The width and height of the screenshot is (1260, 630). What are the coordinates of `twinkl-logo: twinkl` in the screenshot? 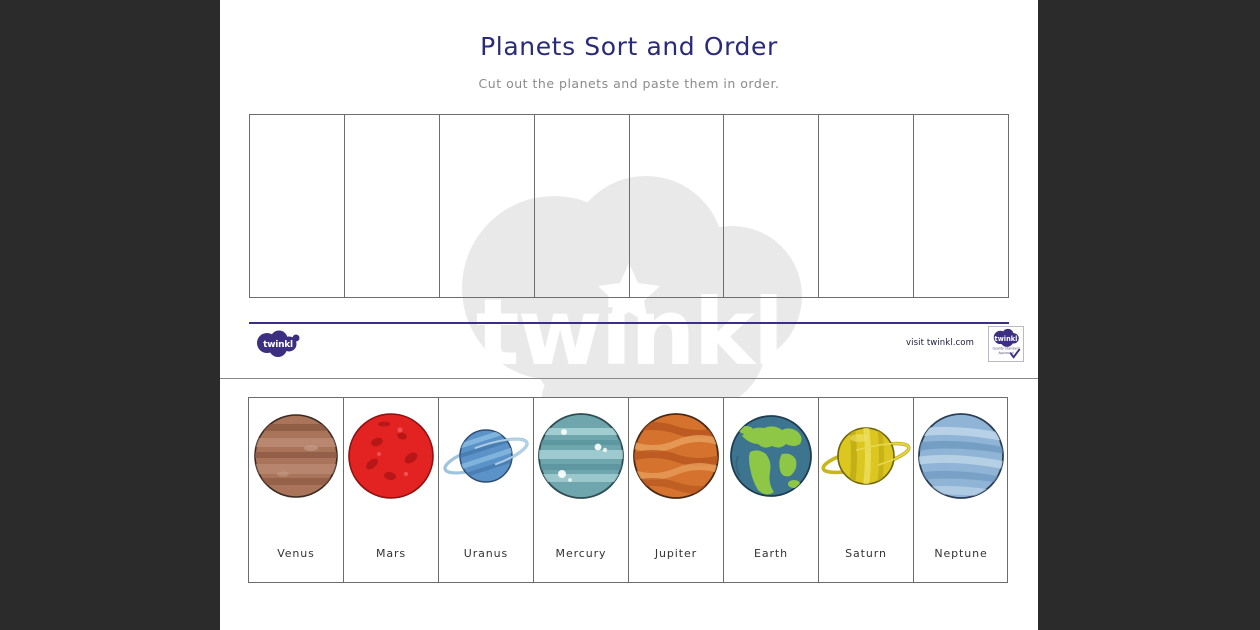 It's located at (278, 344).